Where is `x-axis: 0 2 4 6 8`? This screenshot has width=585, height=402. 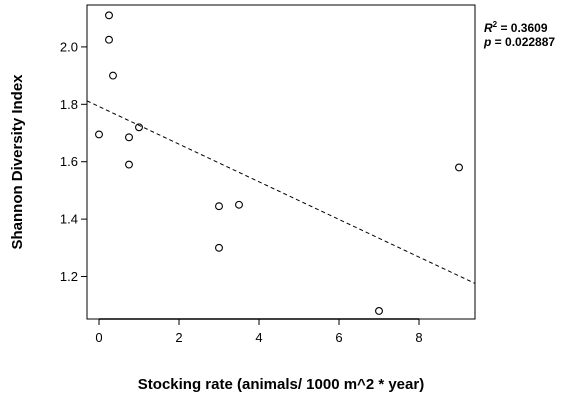 x-axis: 0 2 4 6 8 is located at coordinates (259, 331).